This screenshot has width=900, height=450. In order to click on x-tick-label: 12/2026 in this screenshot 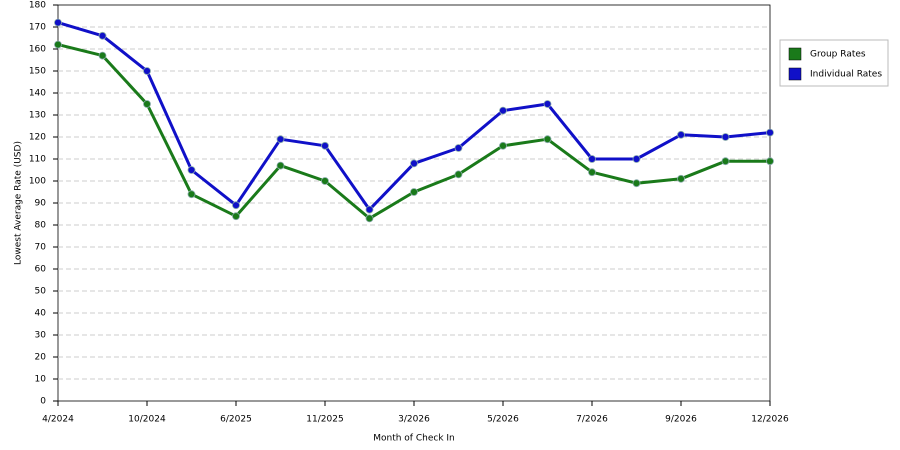, I will do `click(770, 420)`.